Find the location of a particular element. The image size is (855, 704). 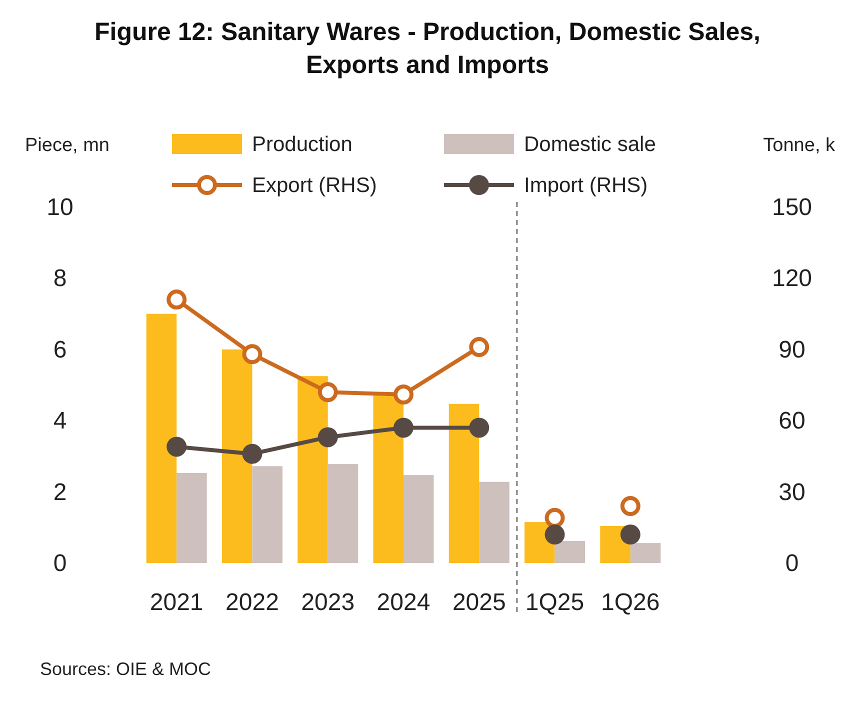

y-tick-label: 8 is located at coordinates (60, 278).